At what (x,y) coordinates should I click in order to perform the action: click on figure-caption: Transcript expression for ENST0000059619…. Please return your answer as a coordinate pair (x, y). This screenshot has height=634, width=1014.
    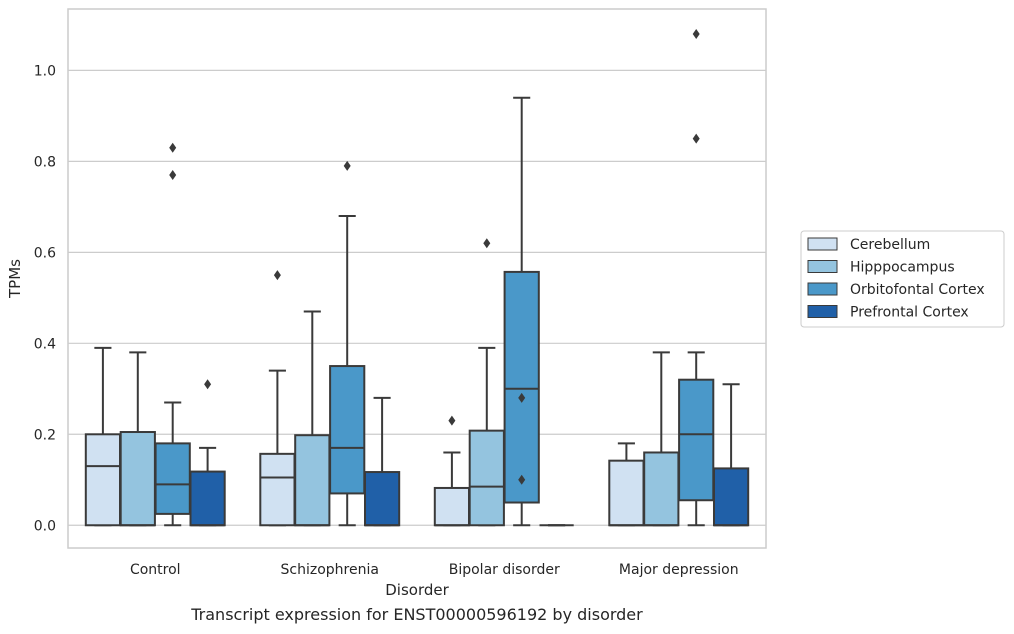
    Looking at the image, I should click on (417, 614).